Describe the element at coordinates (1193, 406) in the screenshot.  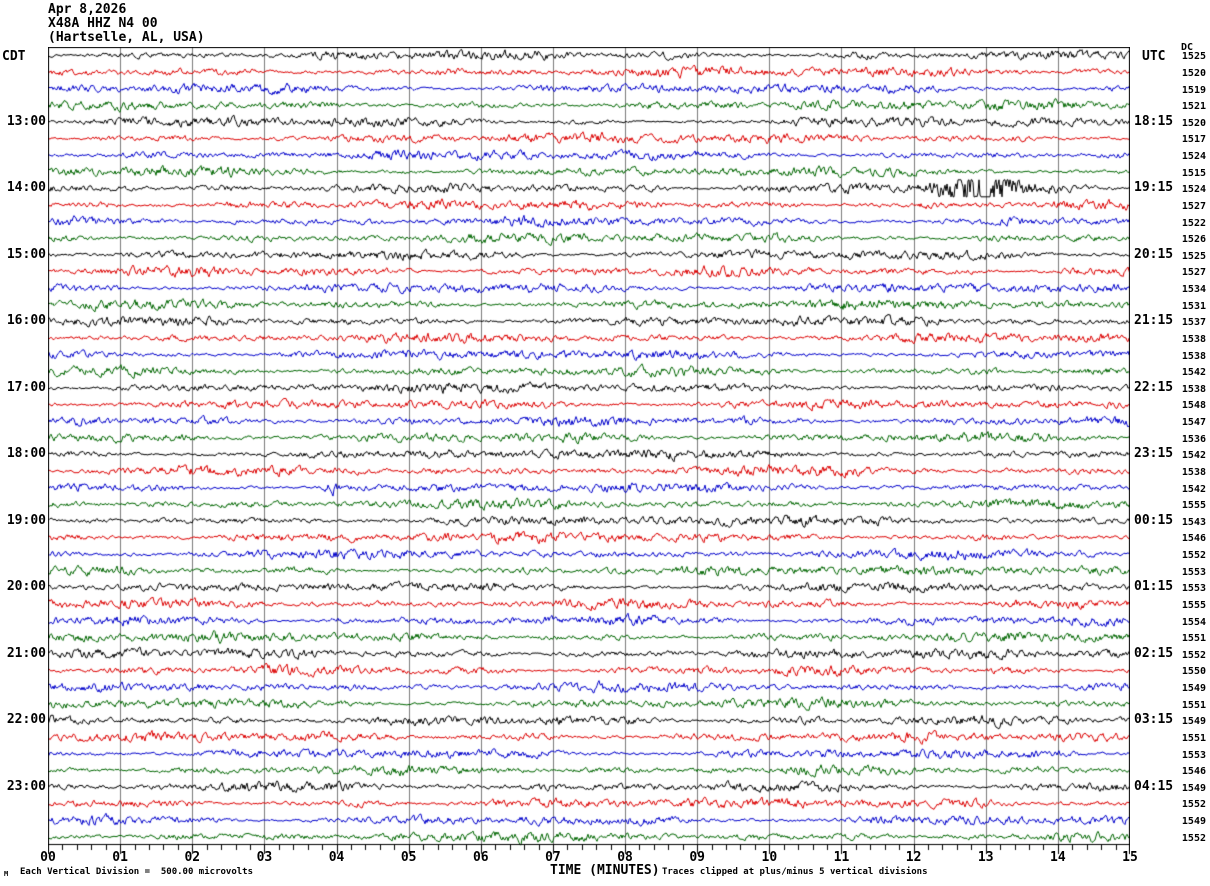
I see `dc-value: 1548` at that location.